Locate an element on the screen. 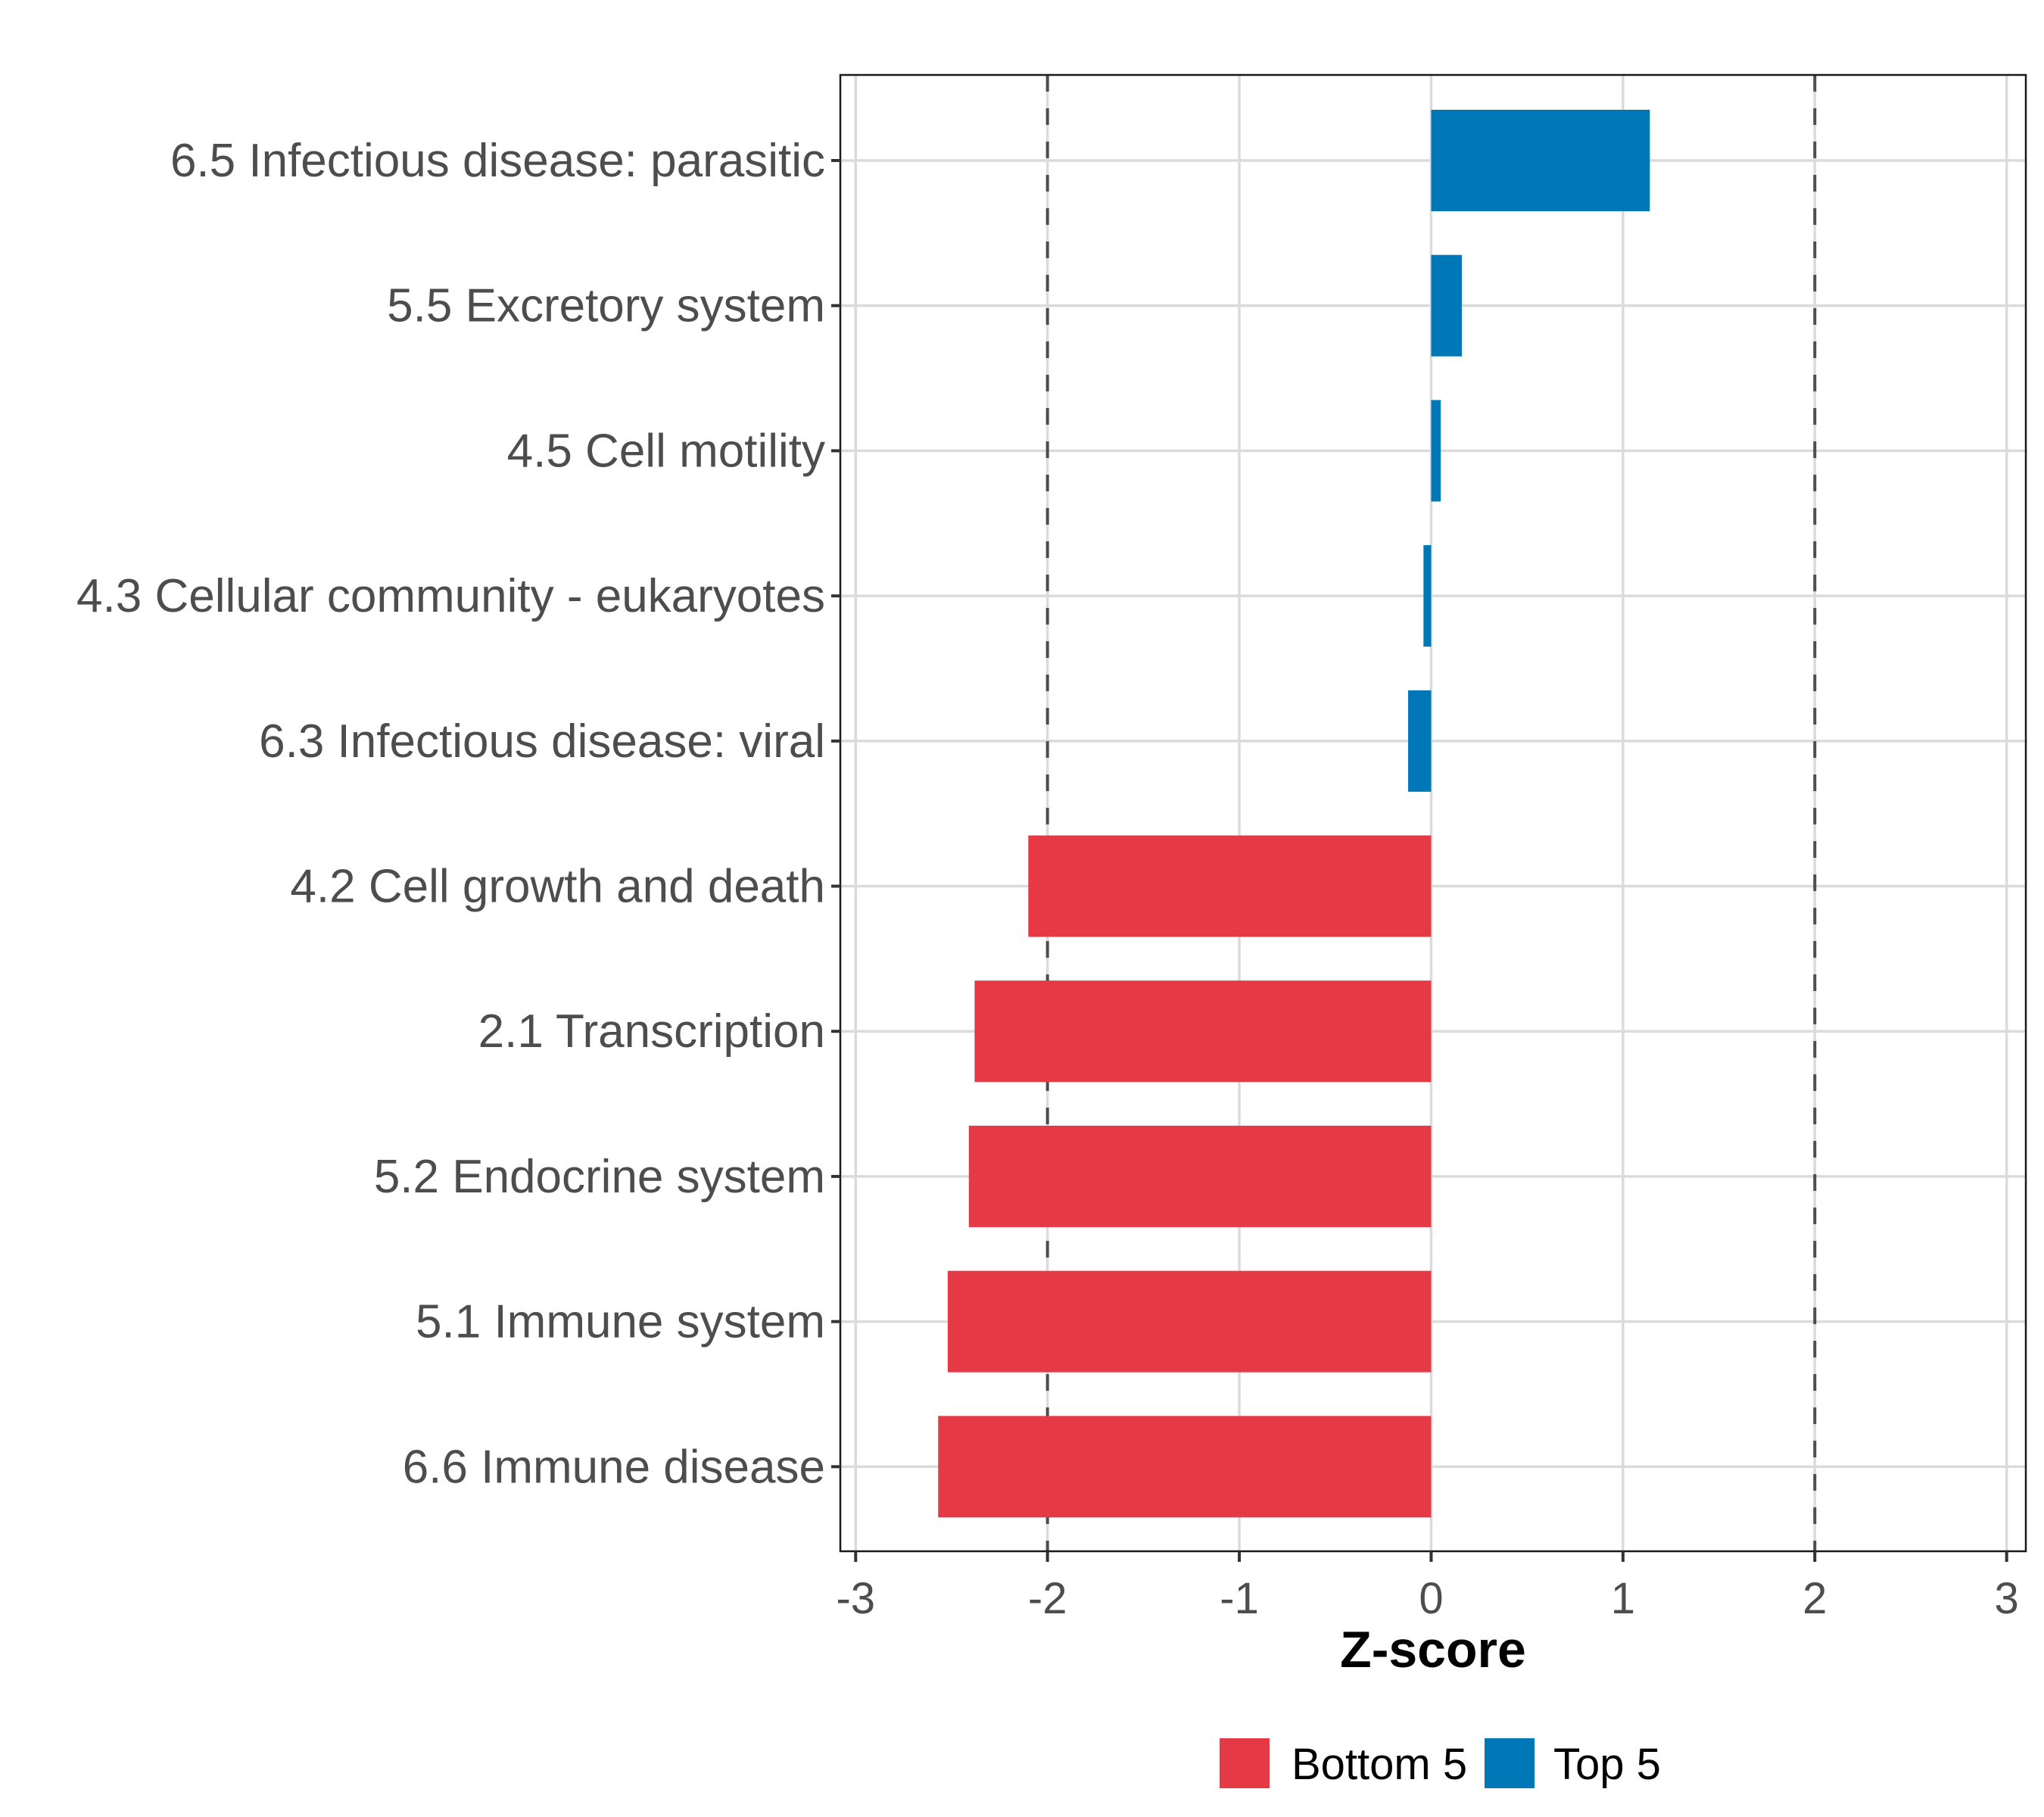 The height and width of the screenshot is (1817, 2044). x-axis: -3 -2 -1 0 1 2 3 is located at coordinates (1427, 1587).